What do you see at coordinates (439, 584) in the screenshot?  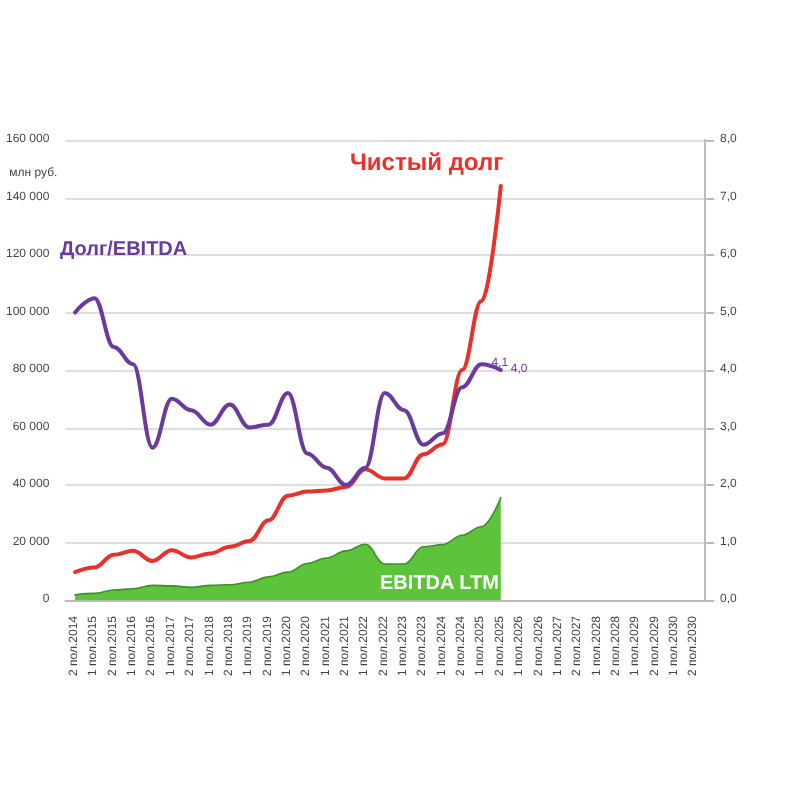 I see `series-label: EBITDA LTM` at bounding box center [439, 584].